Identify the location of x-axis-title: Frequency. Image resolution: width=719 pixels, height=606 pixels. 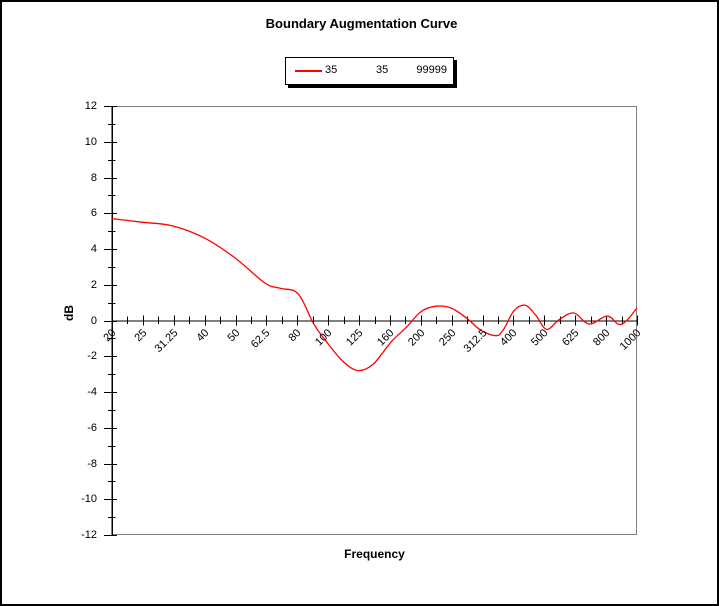
(374, 554).